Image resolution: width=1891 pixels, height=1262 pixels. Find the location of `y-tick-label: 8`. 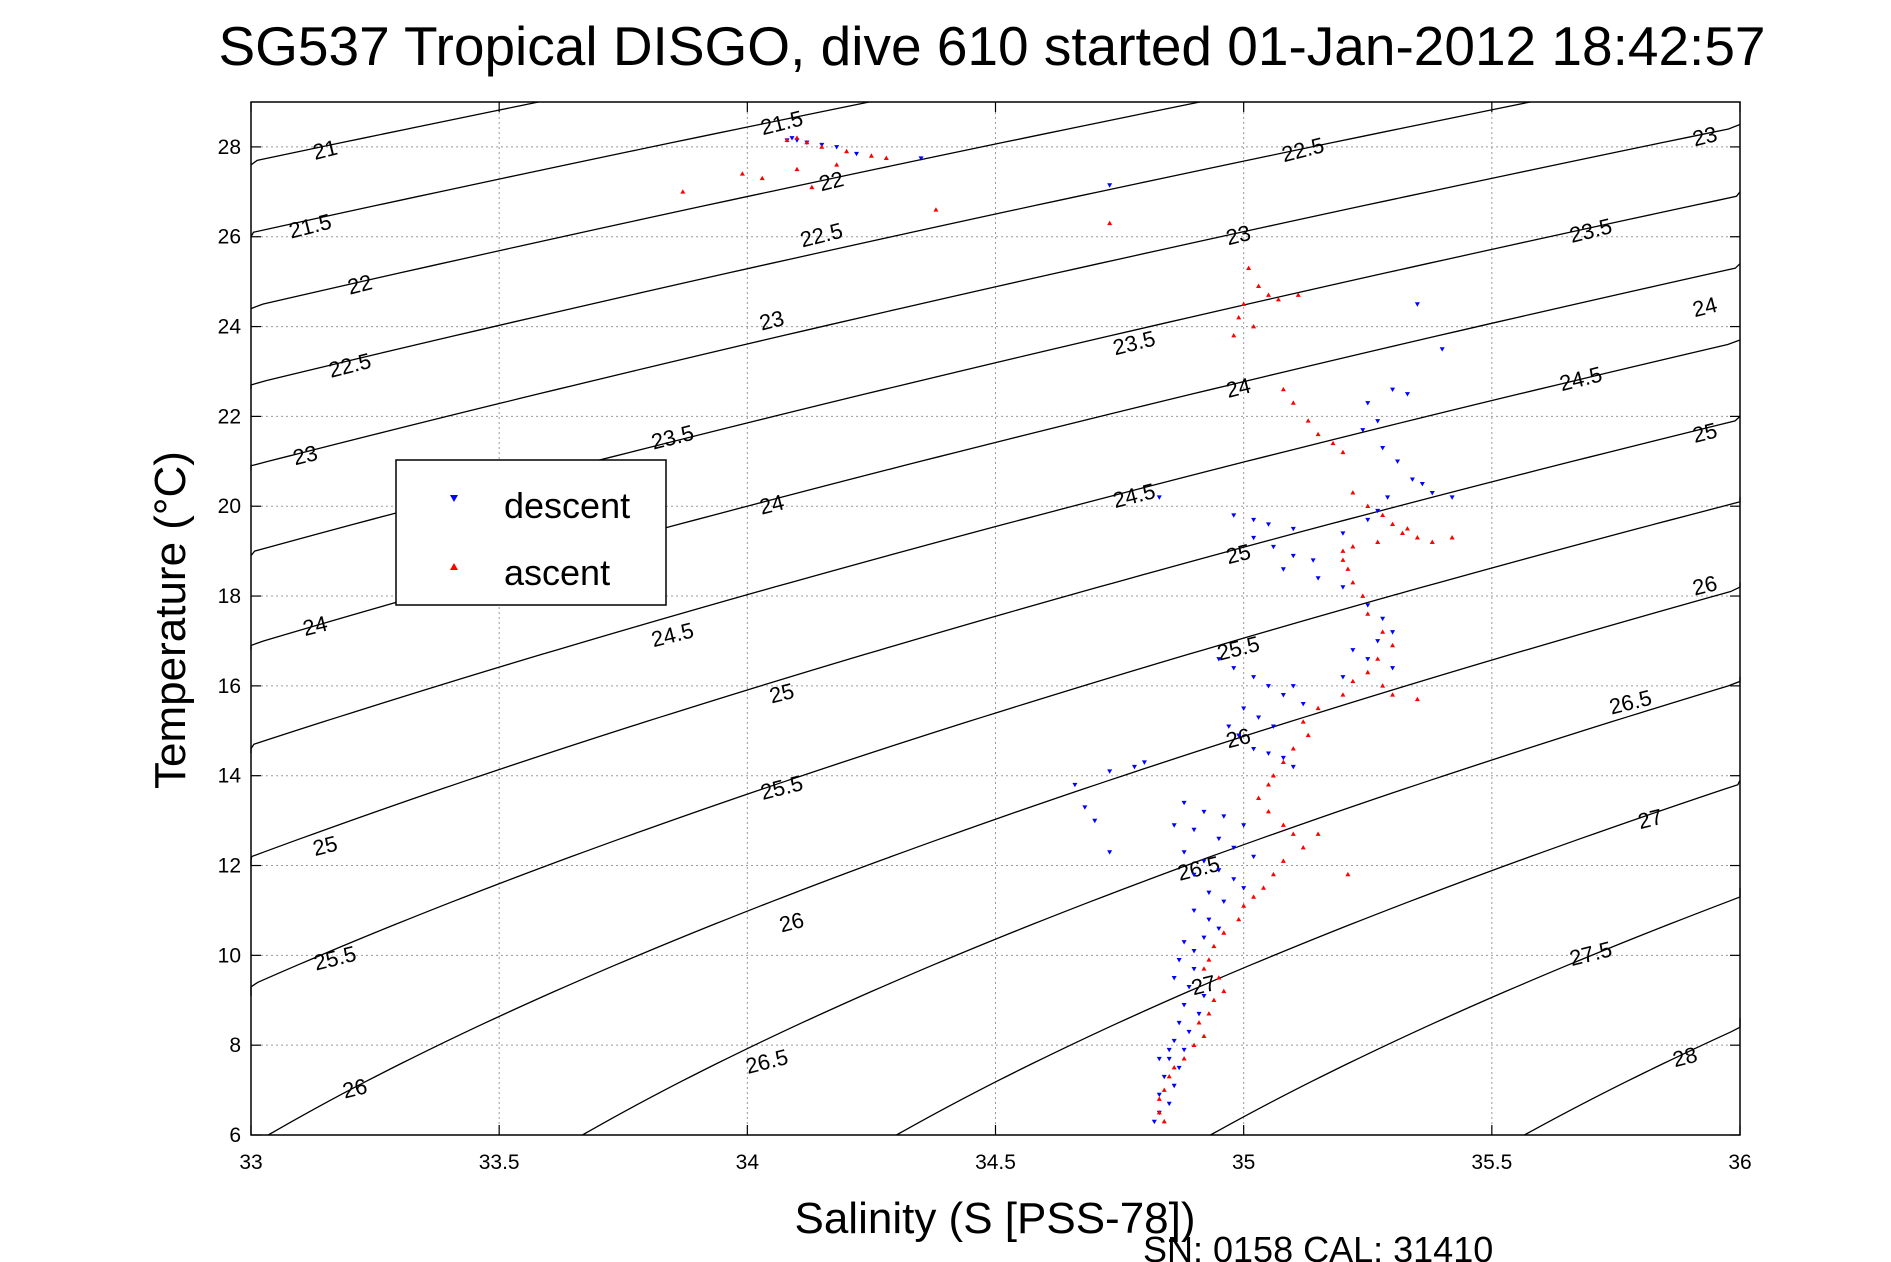

y-tick-label: 8 is located at coordinates (235, 1045).